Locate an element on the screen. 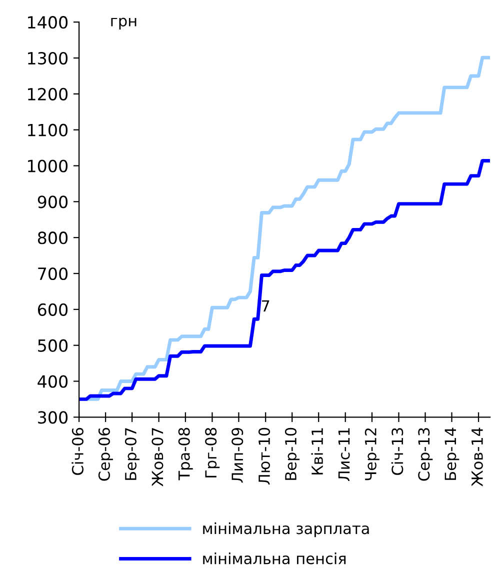 The height and width of the screenshot is (581, 491). legend-label: мінімальна пенсія is located at coordinates (274, 558).